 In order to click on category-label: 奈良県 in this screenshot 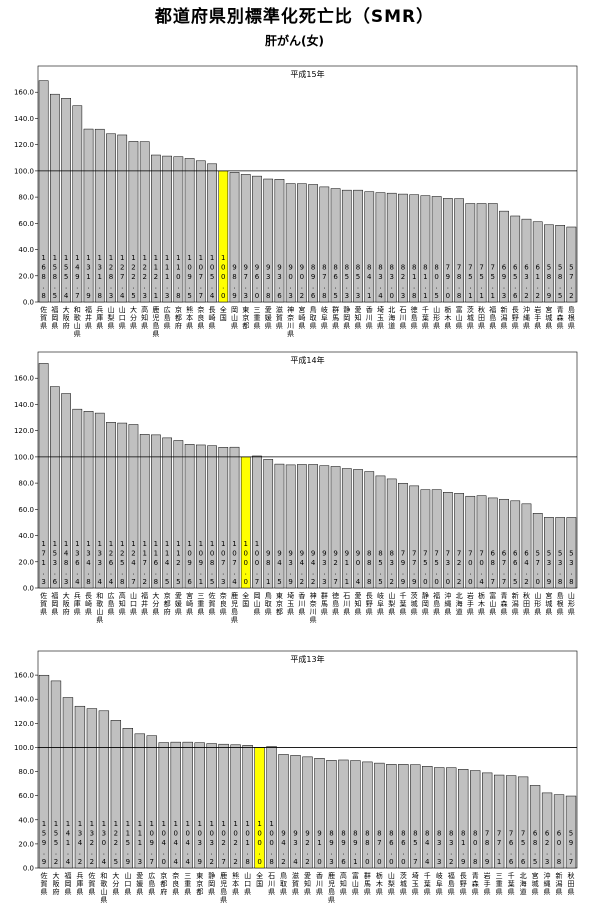, I will do `click(175, 883)`.